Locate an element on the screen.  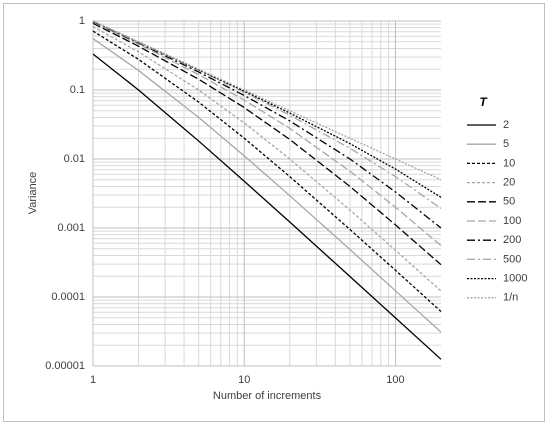
legend-label: 2 is located at coordinates (506, 125).